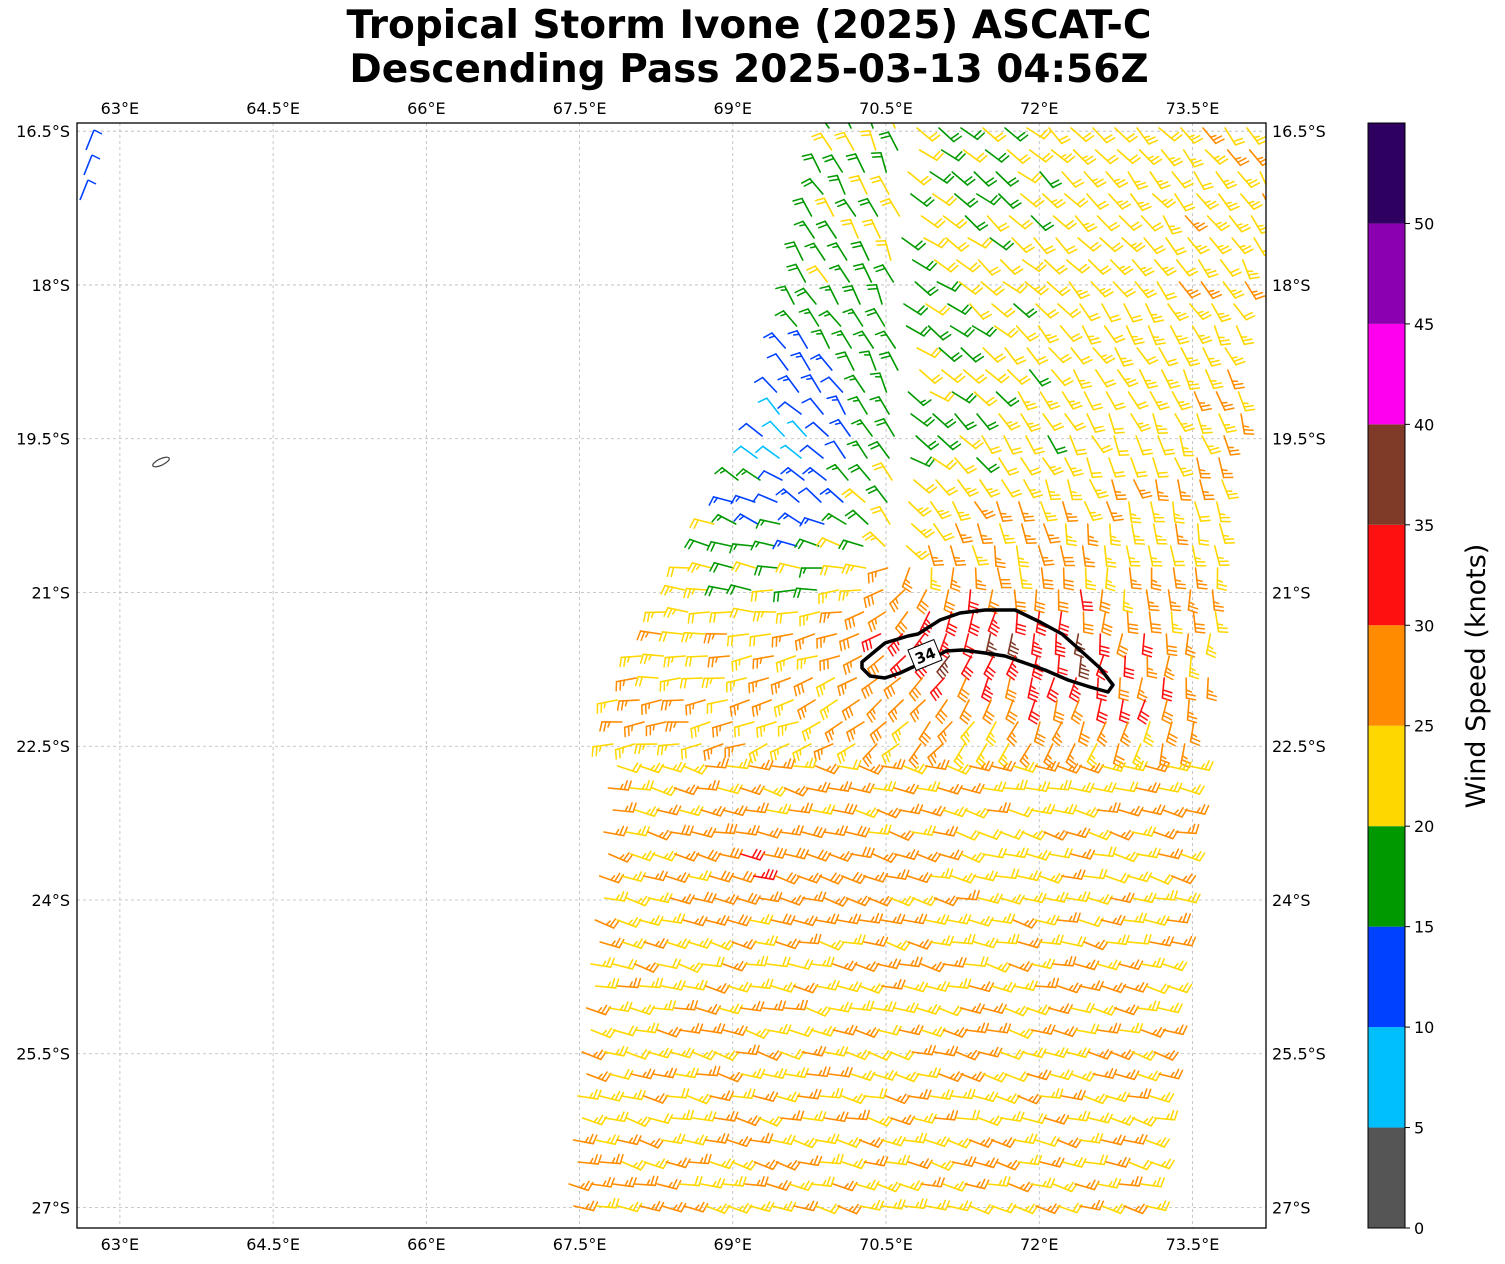 The width and height of the screenshot is (1505, 1264). Describe the element at coordinates (1400, 680) in the screenshot. I see `colorbar: 0 5 10 15 20 25 30 35 40 45 50` at that location.